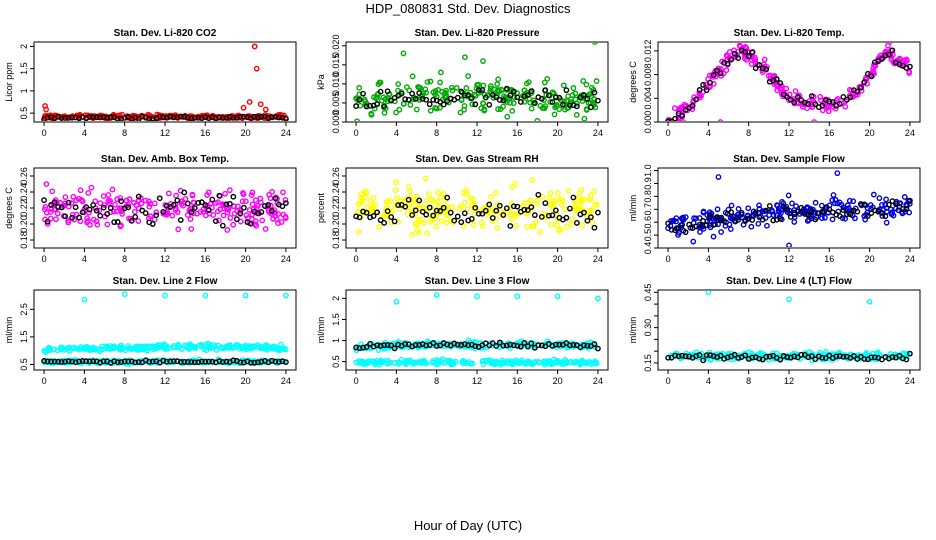 Image resolution: width=936 pixels, height=540 pixels. Describe the element at coordinates (336, 84) in the screenshot. I see `y-tick-label: 0.010` at that location.